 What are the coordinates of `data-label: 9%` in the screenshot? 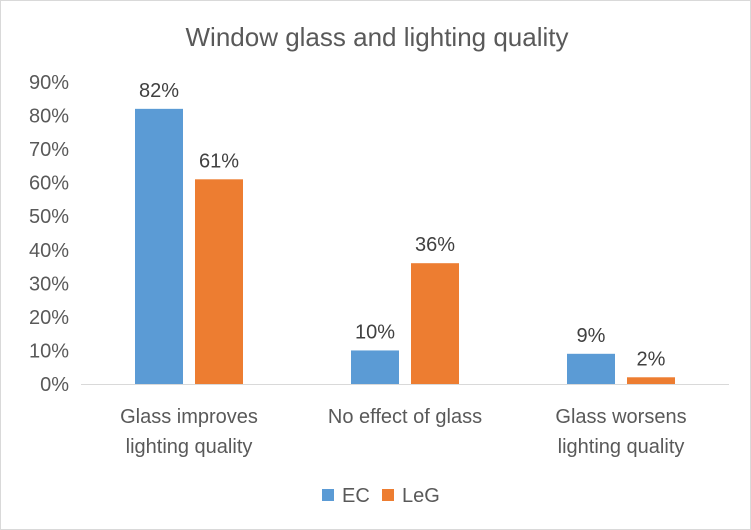 It's located at (591, 336).